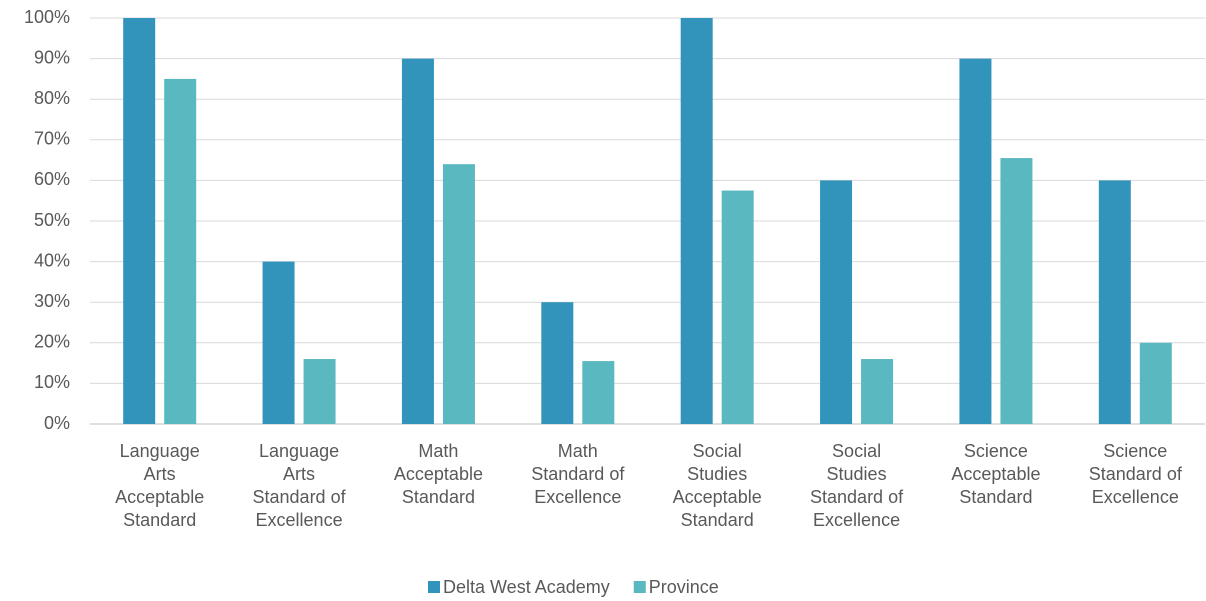 The width and height of the screenshot is (1206, 601). What do you see at coordinates (52, 382) in the screenshot?
I see `y-tick-label: 10%` at bounding box center [52, 382].